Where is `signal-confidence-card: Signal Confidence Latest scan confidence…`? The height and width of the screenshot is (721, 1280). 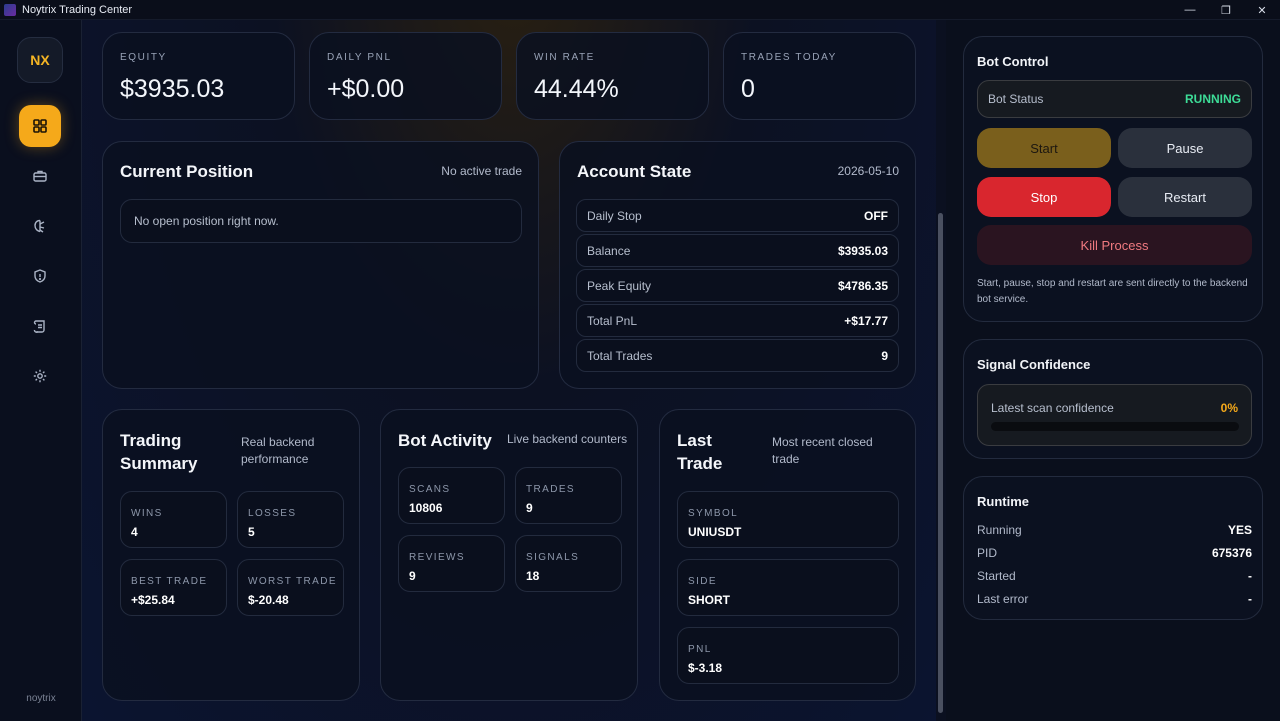 signal-confidence-card: Signal Confidence Latest scan confidence… is located at coordinates (1113, 399).